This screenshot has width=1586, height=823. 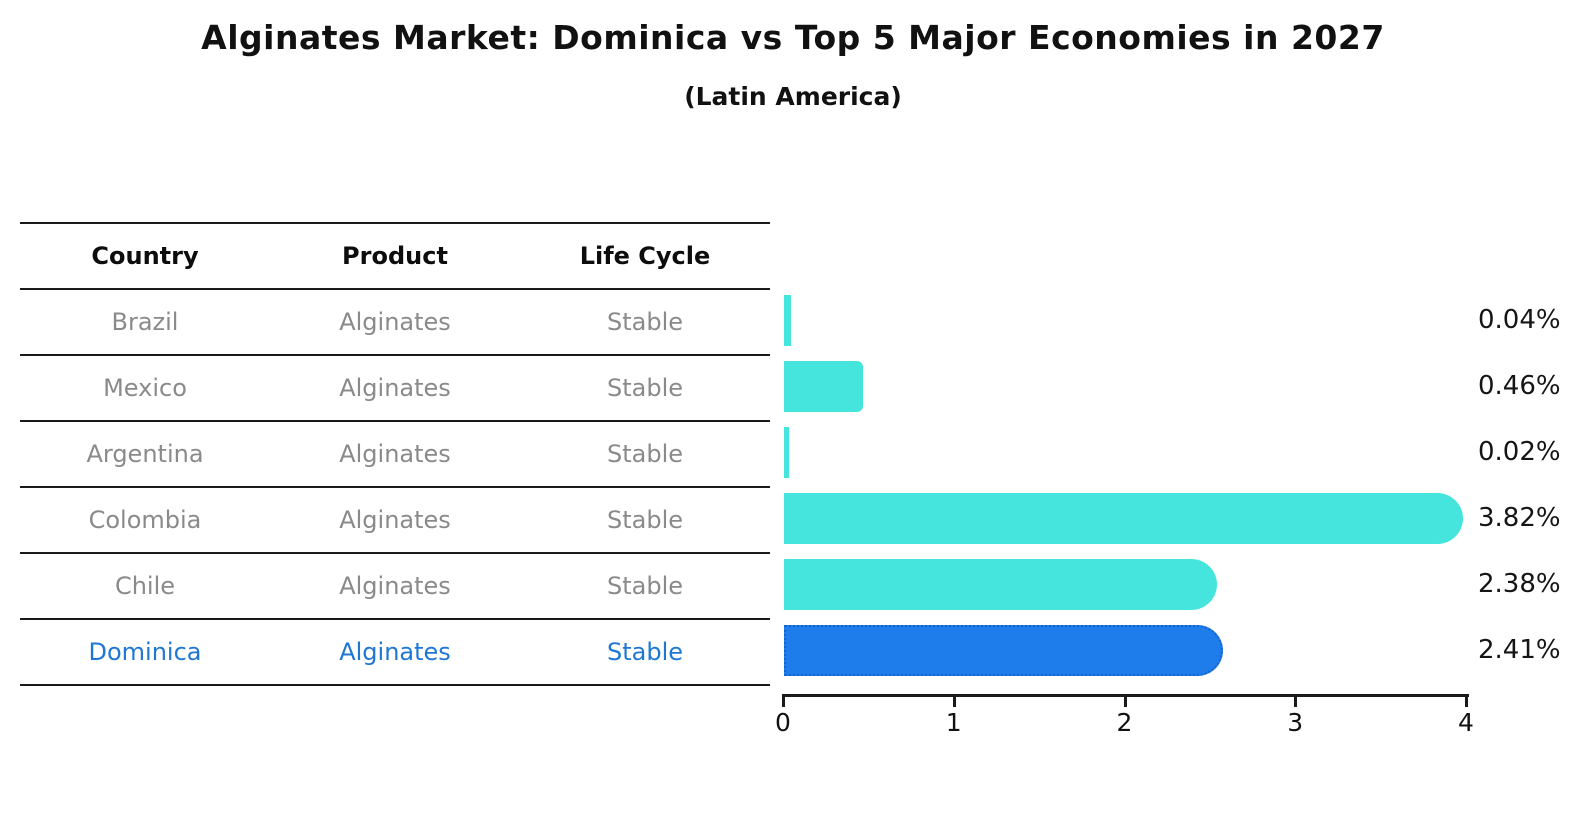 I want to click on value-label-brazil: 0.04%, so click(x=1519, y=320).